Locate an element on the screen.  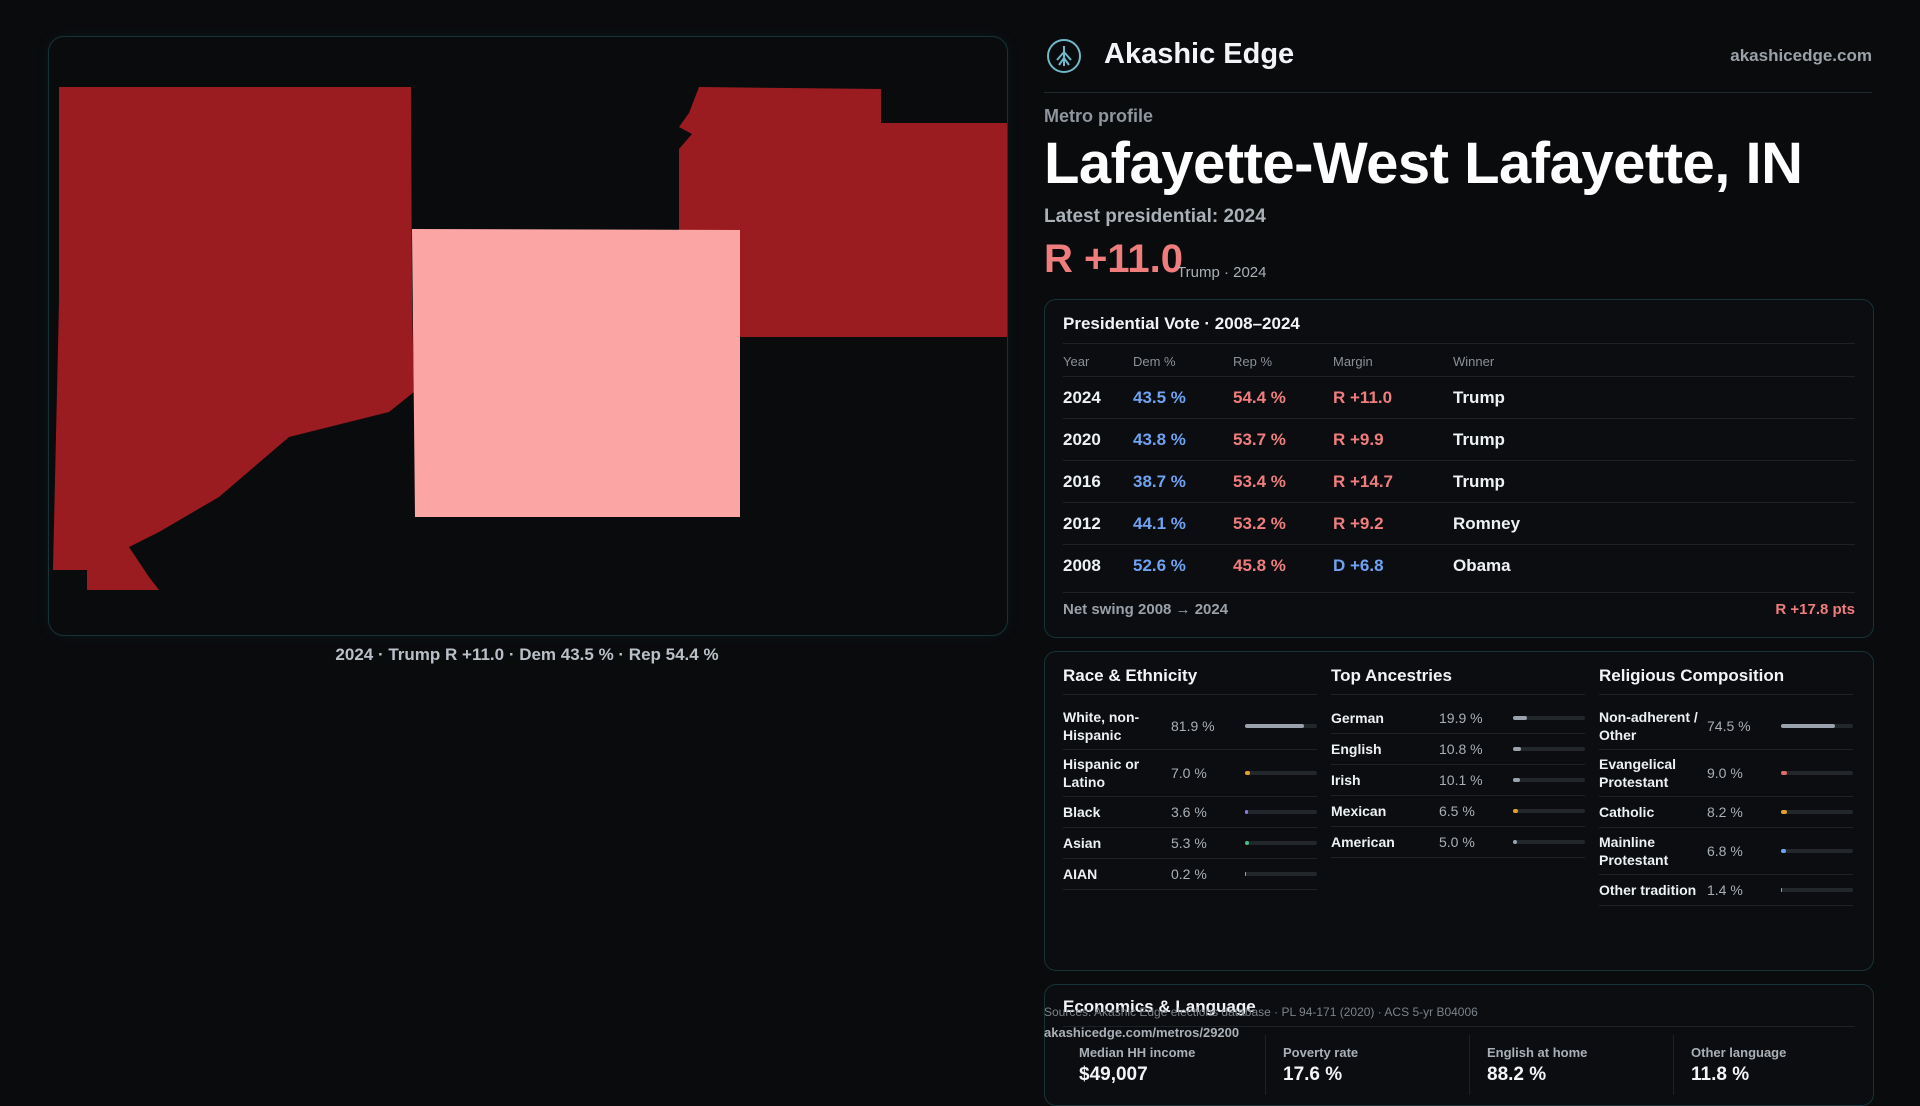
year-cell: 2016 is located at coordinates (1082, 481).